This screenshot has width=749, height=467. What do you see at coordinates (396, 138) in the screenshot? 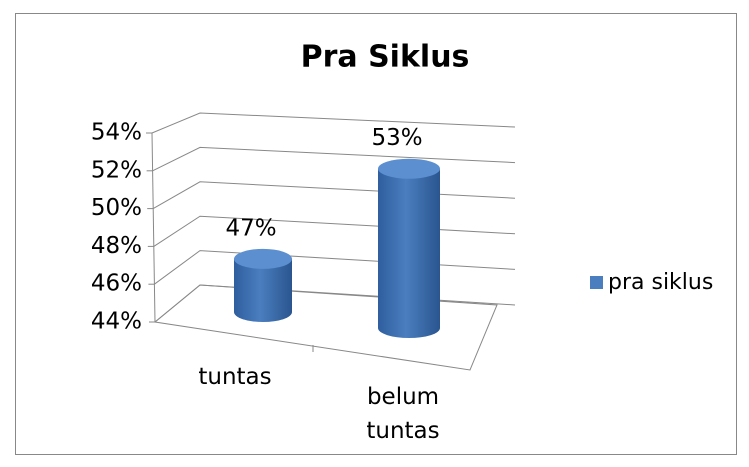
I see `data-label: 53%` at bounding box center [396, 138].